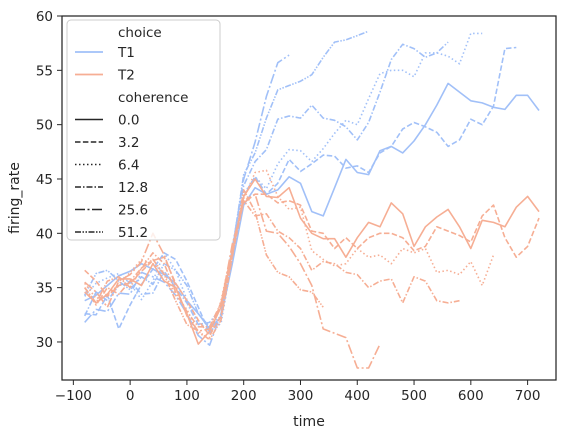 The height and width of the screenshot is (439, 567). I want to click on legend-entry: 25.6, so click(133, 211).